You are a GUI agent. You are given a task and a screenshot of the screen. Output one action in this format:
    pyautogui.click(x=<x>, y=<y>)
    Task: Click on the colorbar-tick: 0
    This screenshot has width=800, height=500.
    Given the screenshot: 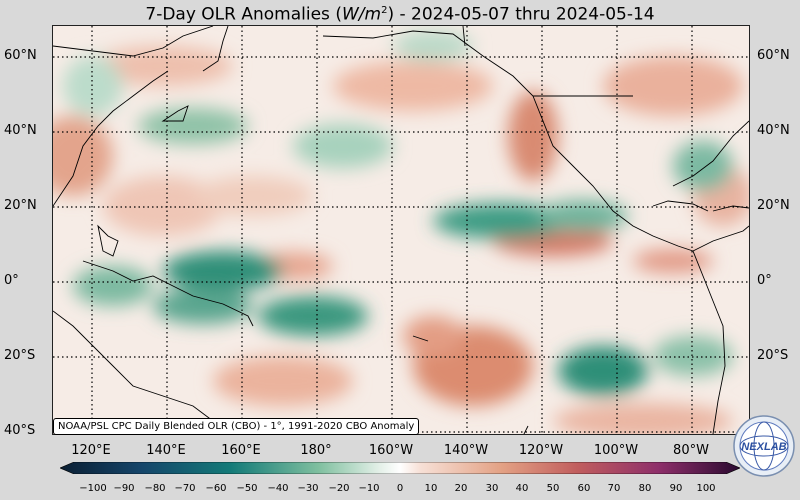 What is the action you would take?
    pyautogui.click(x=400, y=488)
    